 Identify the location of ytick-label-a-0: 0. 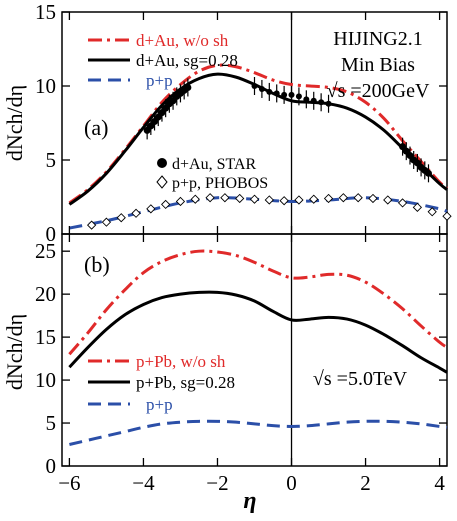
(51, 234).